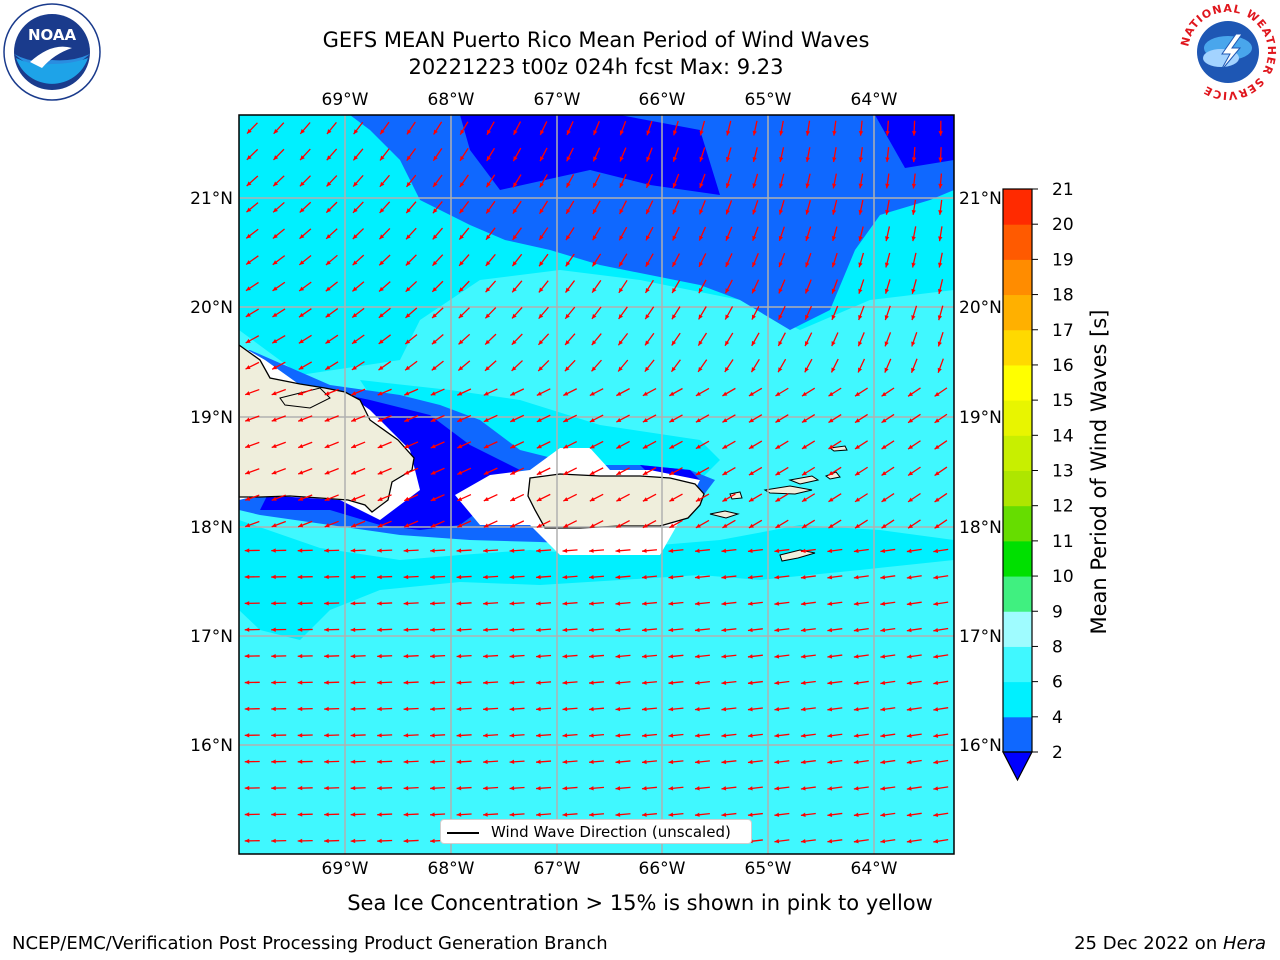  Describe the element at coordinates (1017, 312) in the screenshot. I see `colorbar-segment` at that location.